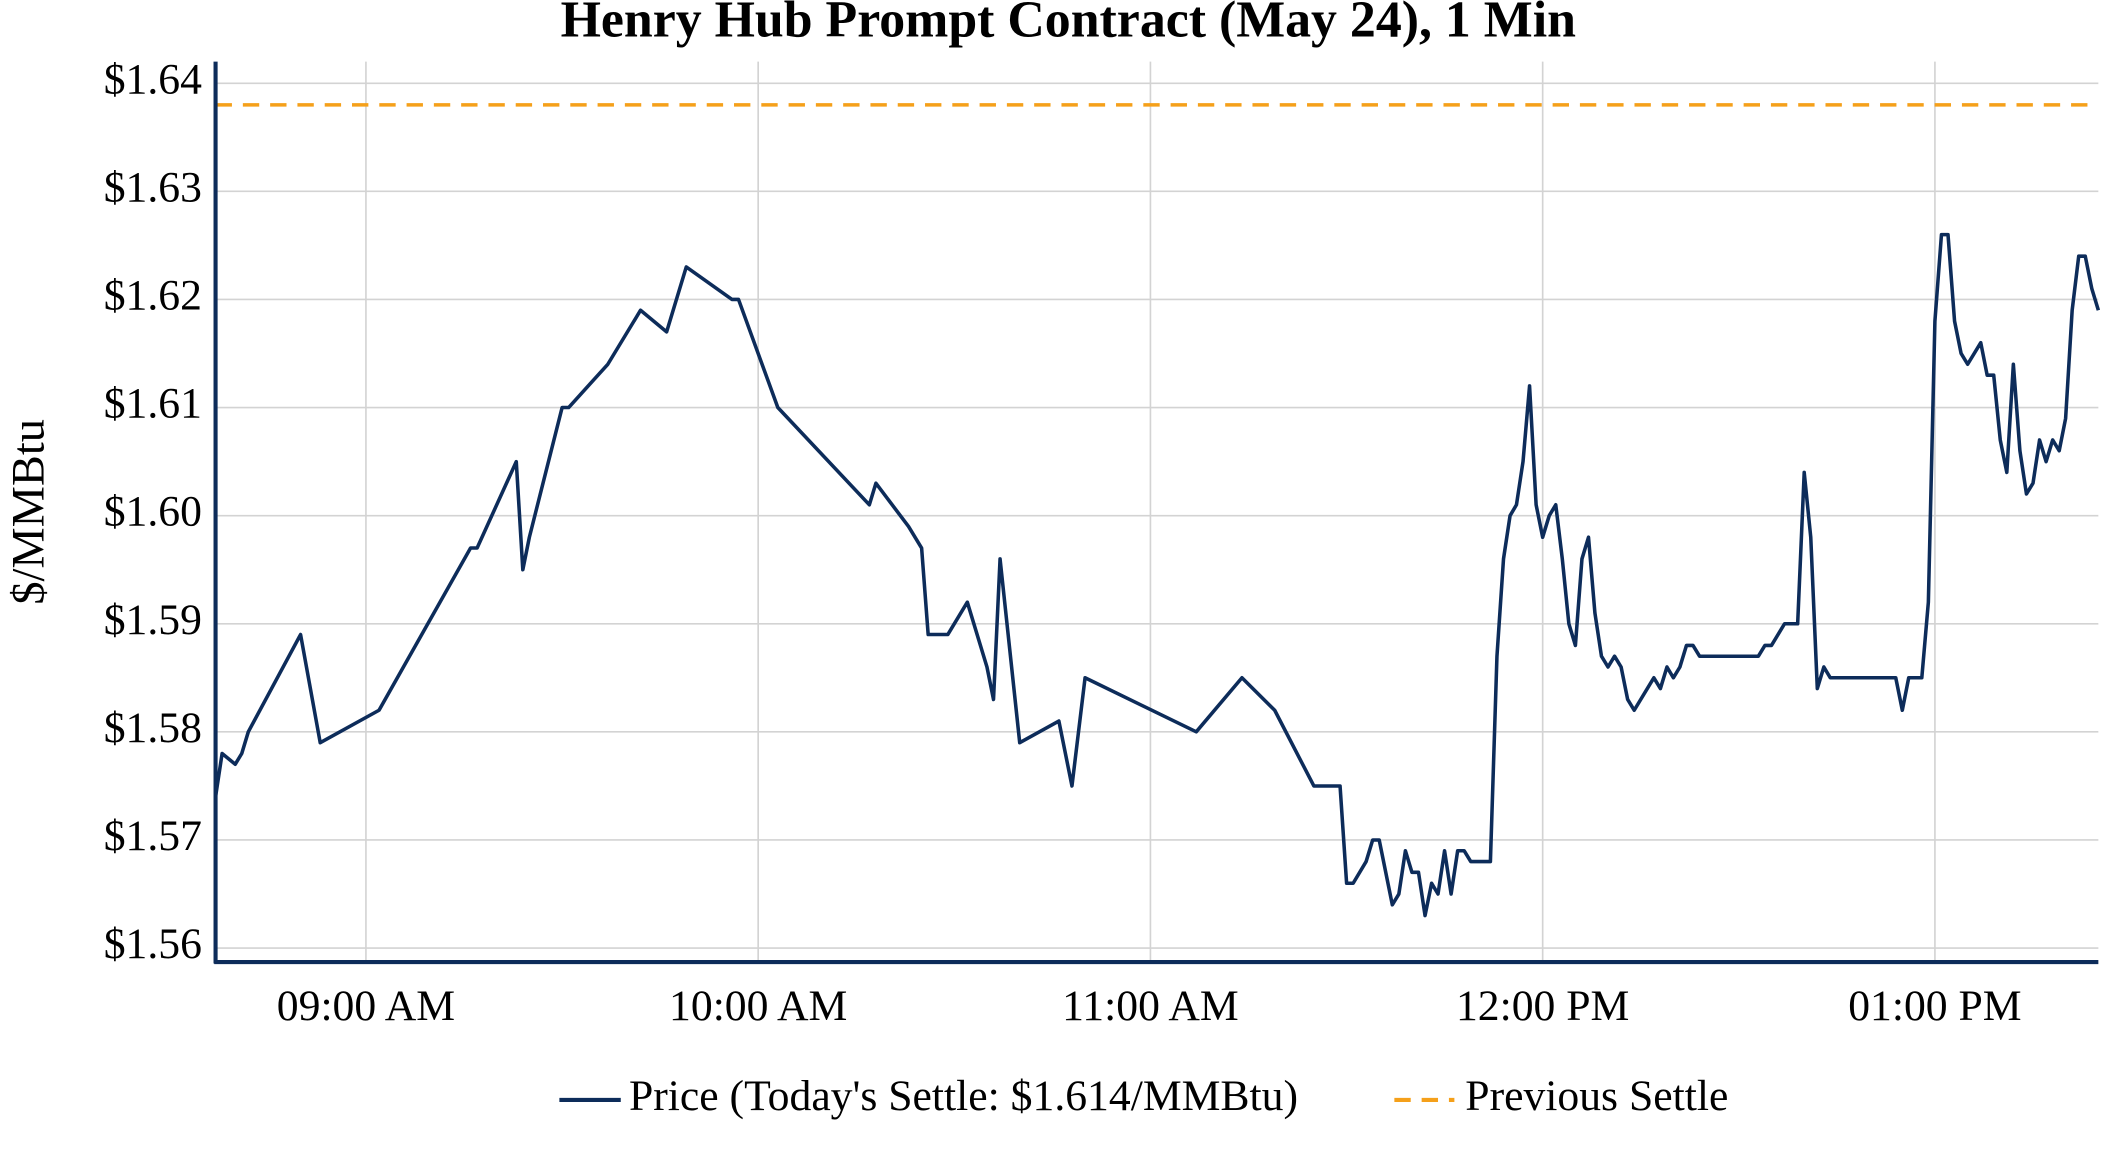 The height and width of the screenshot is (1152, 2112). Describe the element at coordinates (1542, 1006) in the screenshot. I see `x-tick-label: 12:00 PM` at that location.